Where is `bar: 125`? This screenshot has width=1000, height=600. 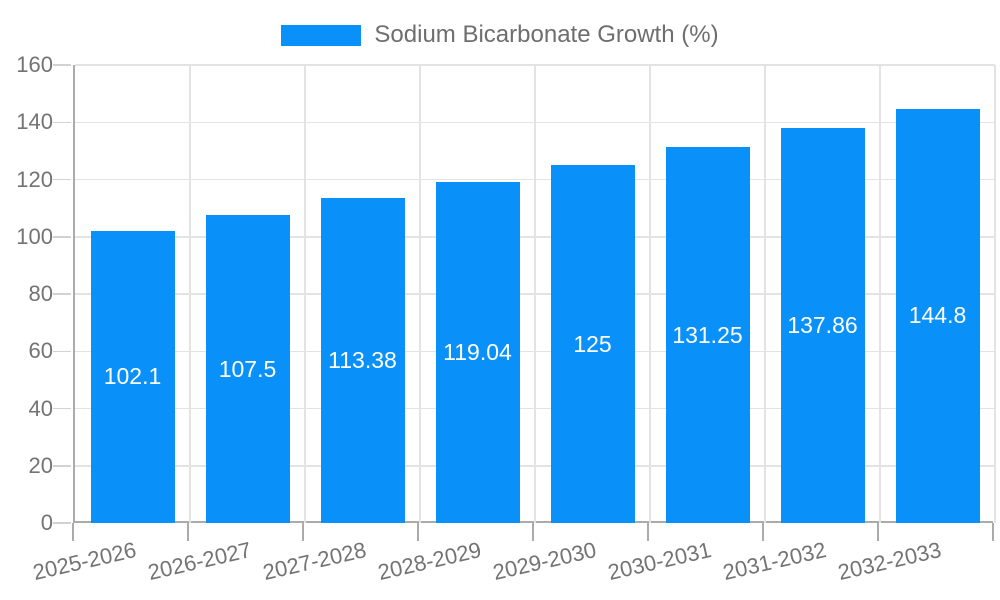 bar: 125 is located at coordinates (592, 344).